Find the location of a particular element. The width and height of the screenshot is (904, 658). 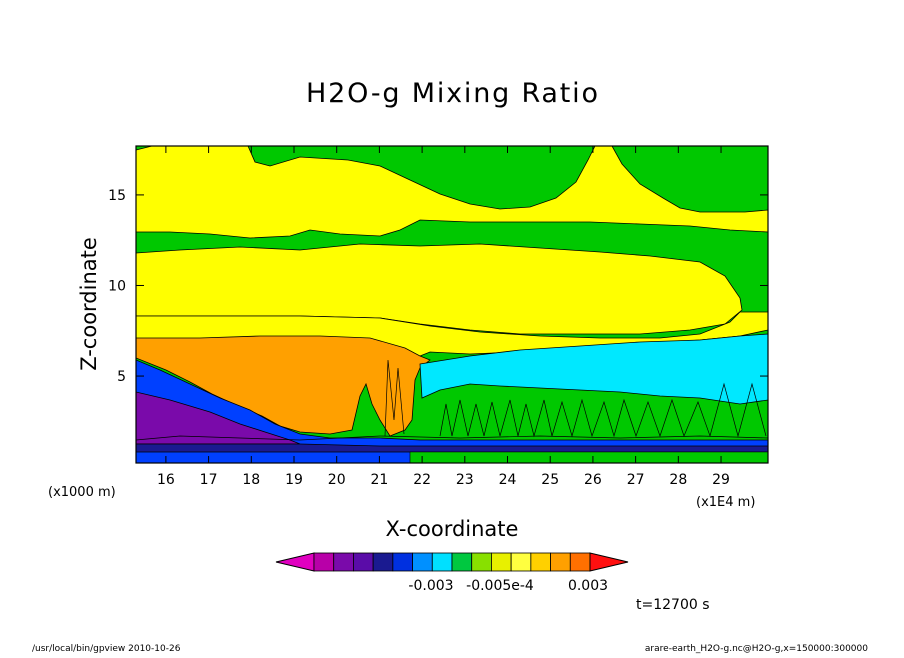

footer-left: /usr/local/bin/gpview 2010-10-26 is located at coordinates (106, 649).